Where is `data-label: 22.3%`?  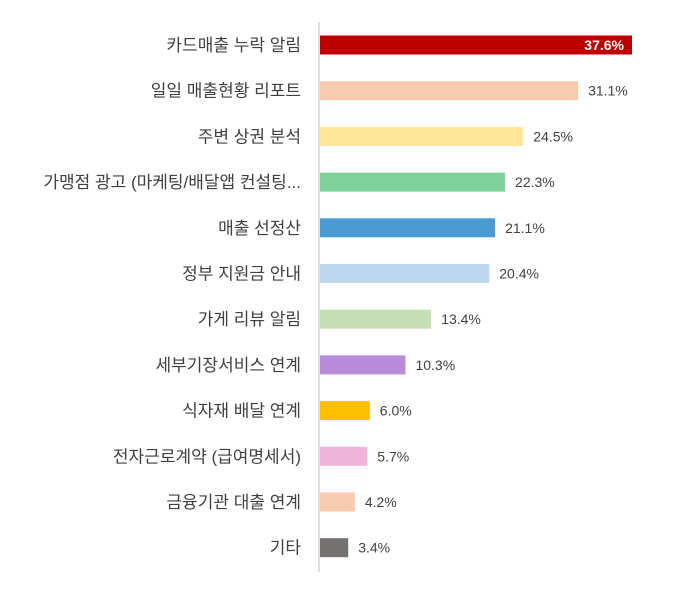
data-label: 22.3% is located at coordinates (535, 182).